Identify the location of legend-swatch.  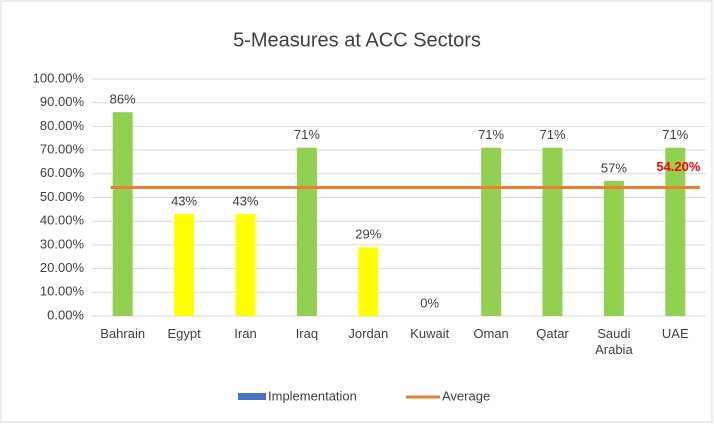
(252, 396).